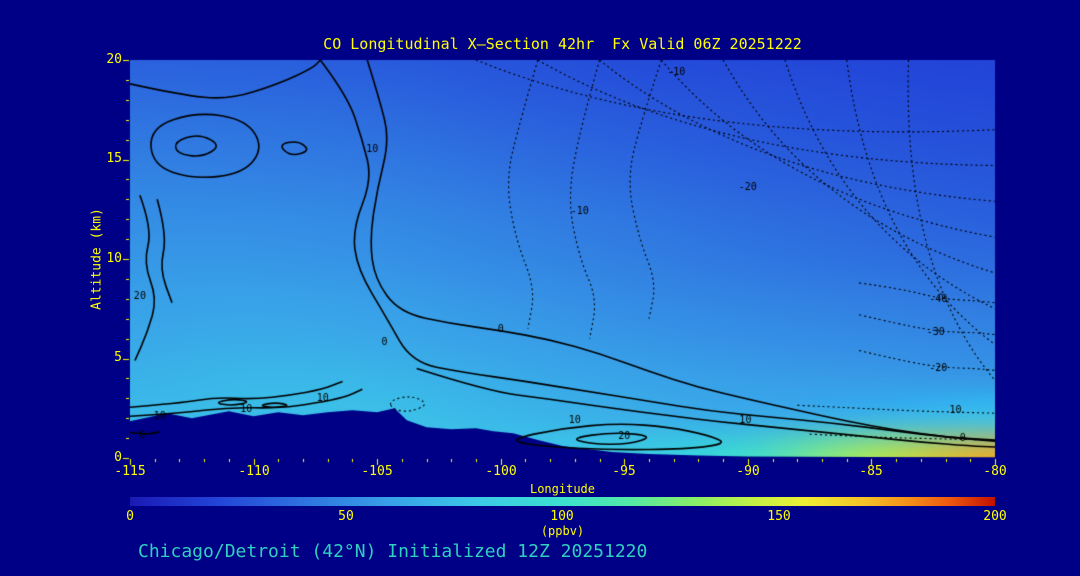 The width and height of the screenshot is (1080, 576). Describe the element at coordinates (562, 531) in the screenshot. I see `colorbar-units-label: (ppbv)` at that location.